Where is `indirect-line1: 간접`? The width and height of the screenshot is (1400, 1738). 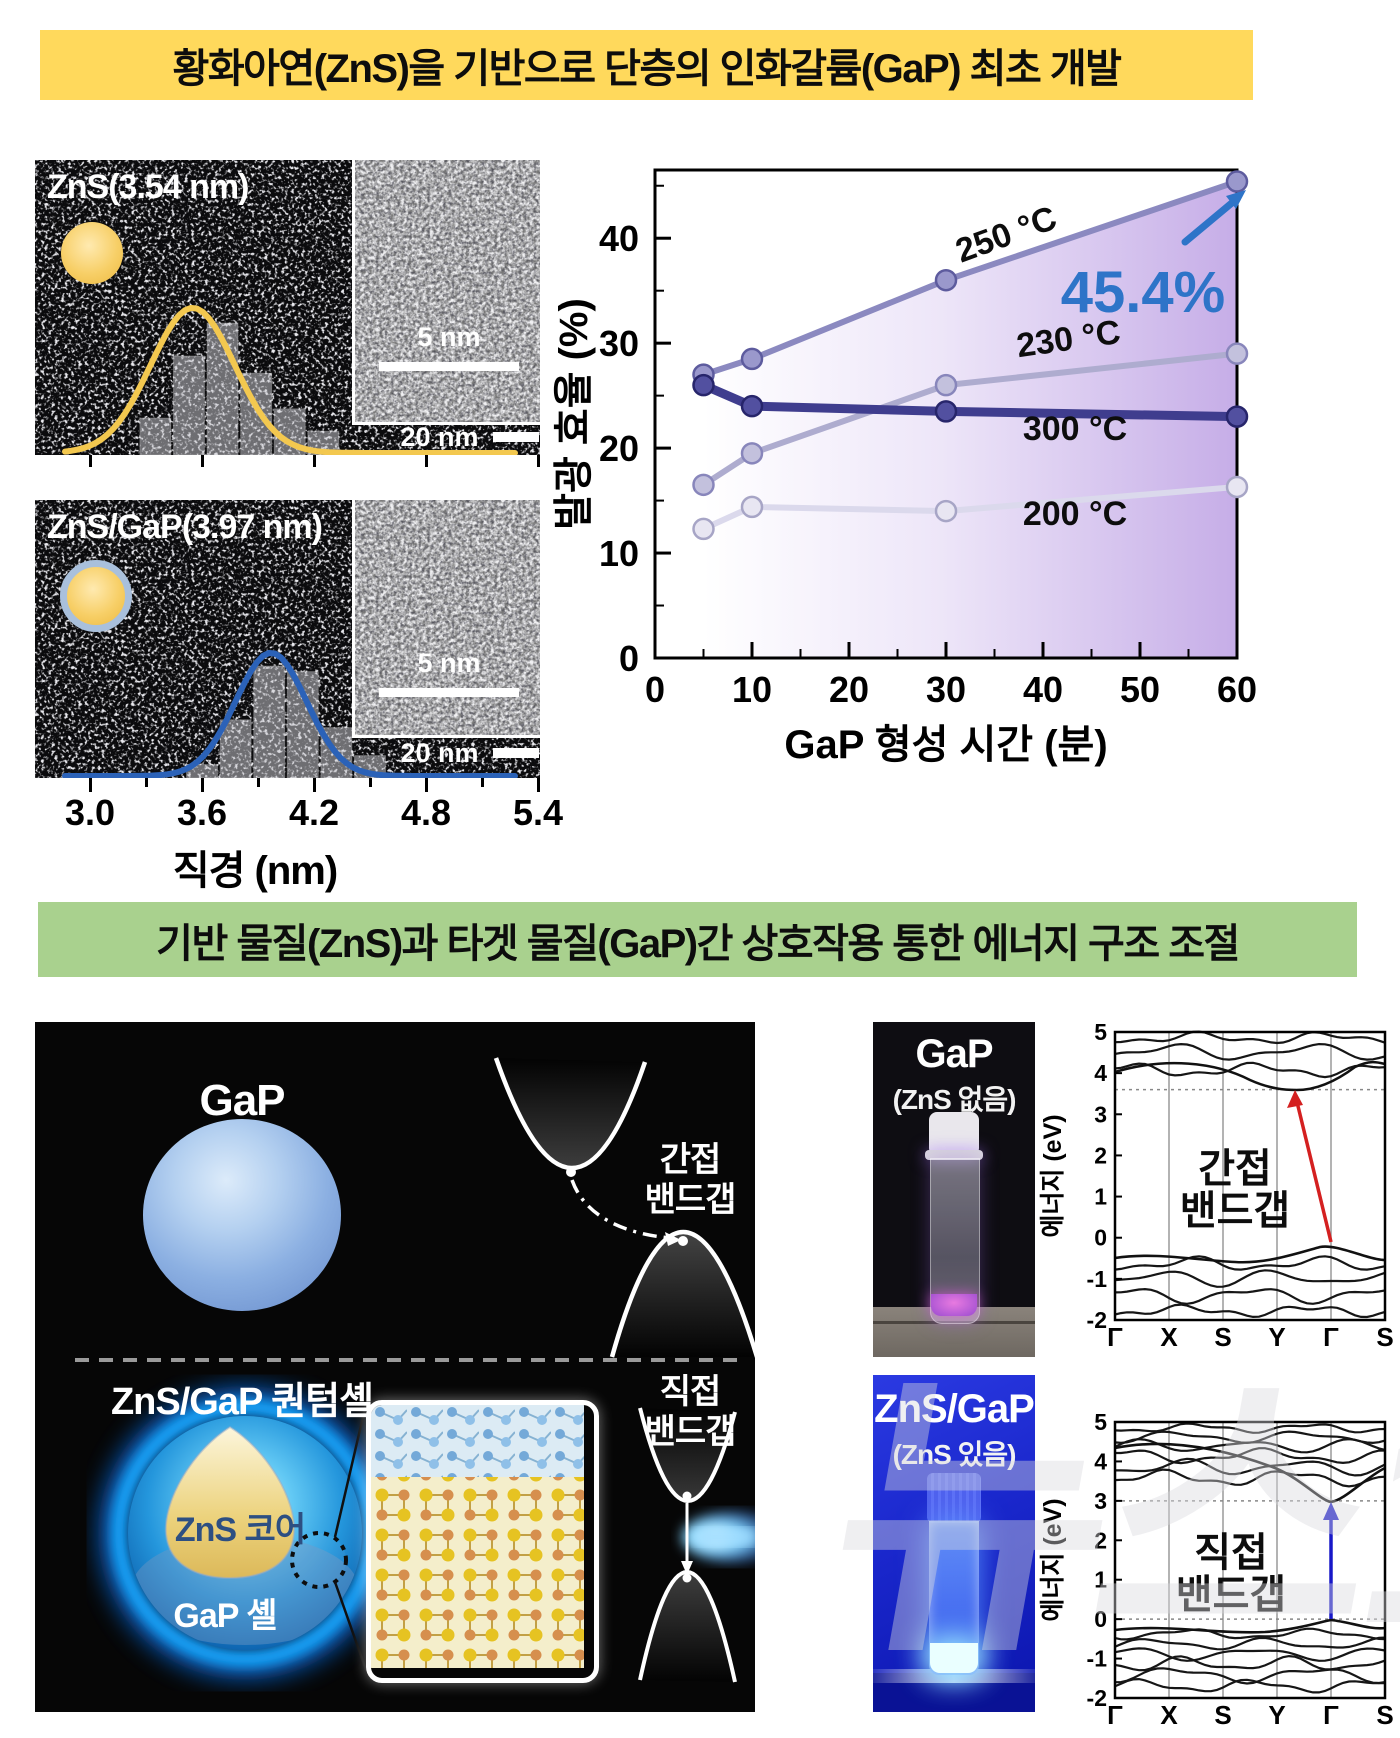
indirect-line1: 간접 is located at coordinates (690, 1160).